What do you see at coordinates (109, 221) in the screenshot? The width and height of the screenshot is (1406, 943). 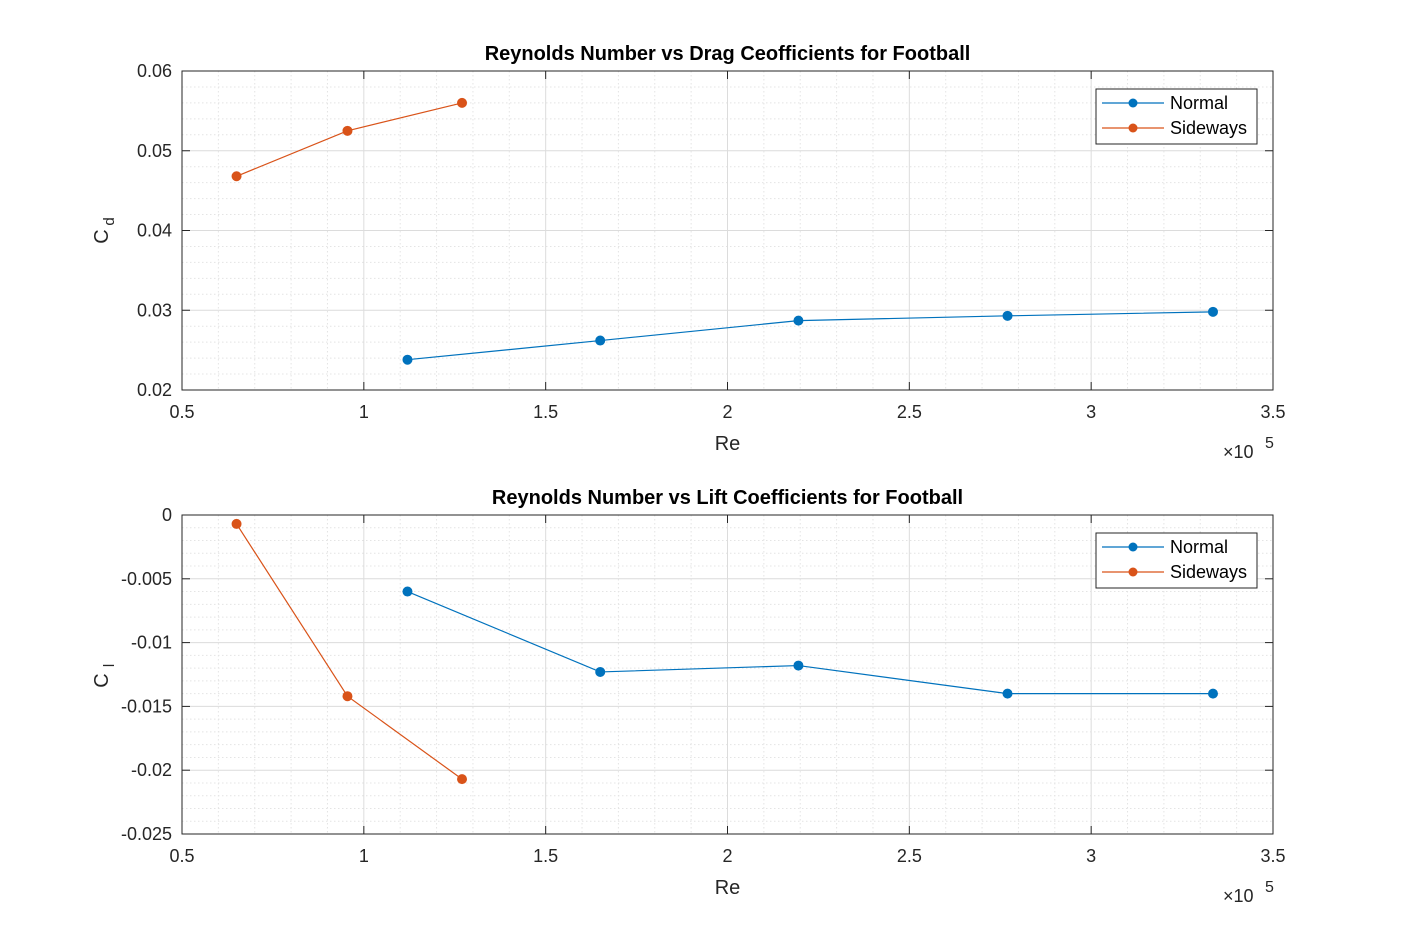 I see `y-axis-label-subscript: d` at bounding box center [109, 221].